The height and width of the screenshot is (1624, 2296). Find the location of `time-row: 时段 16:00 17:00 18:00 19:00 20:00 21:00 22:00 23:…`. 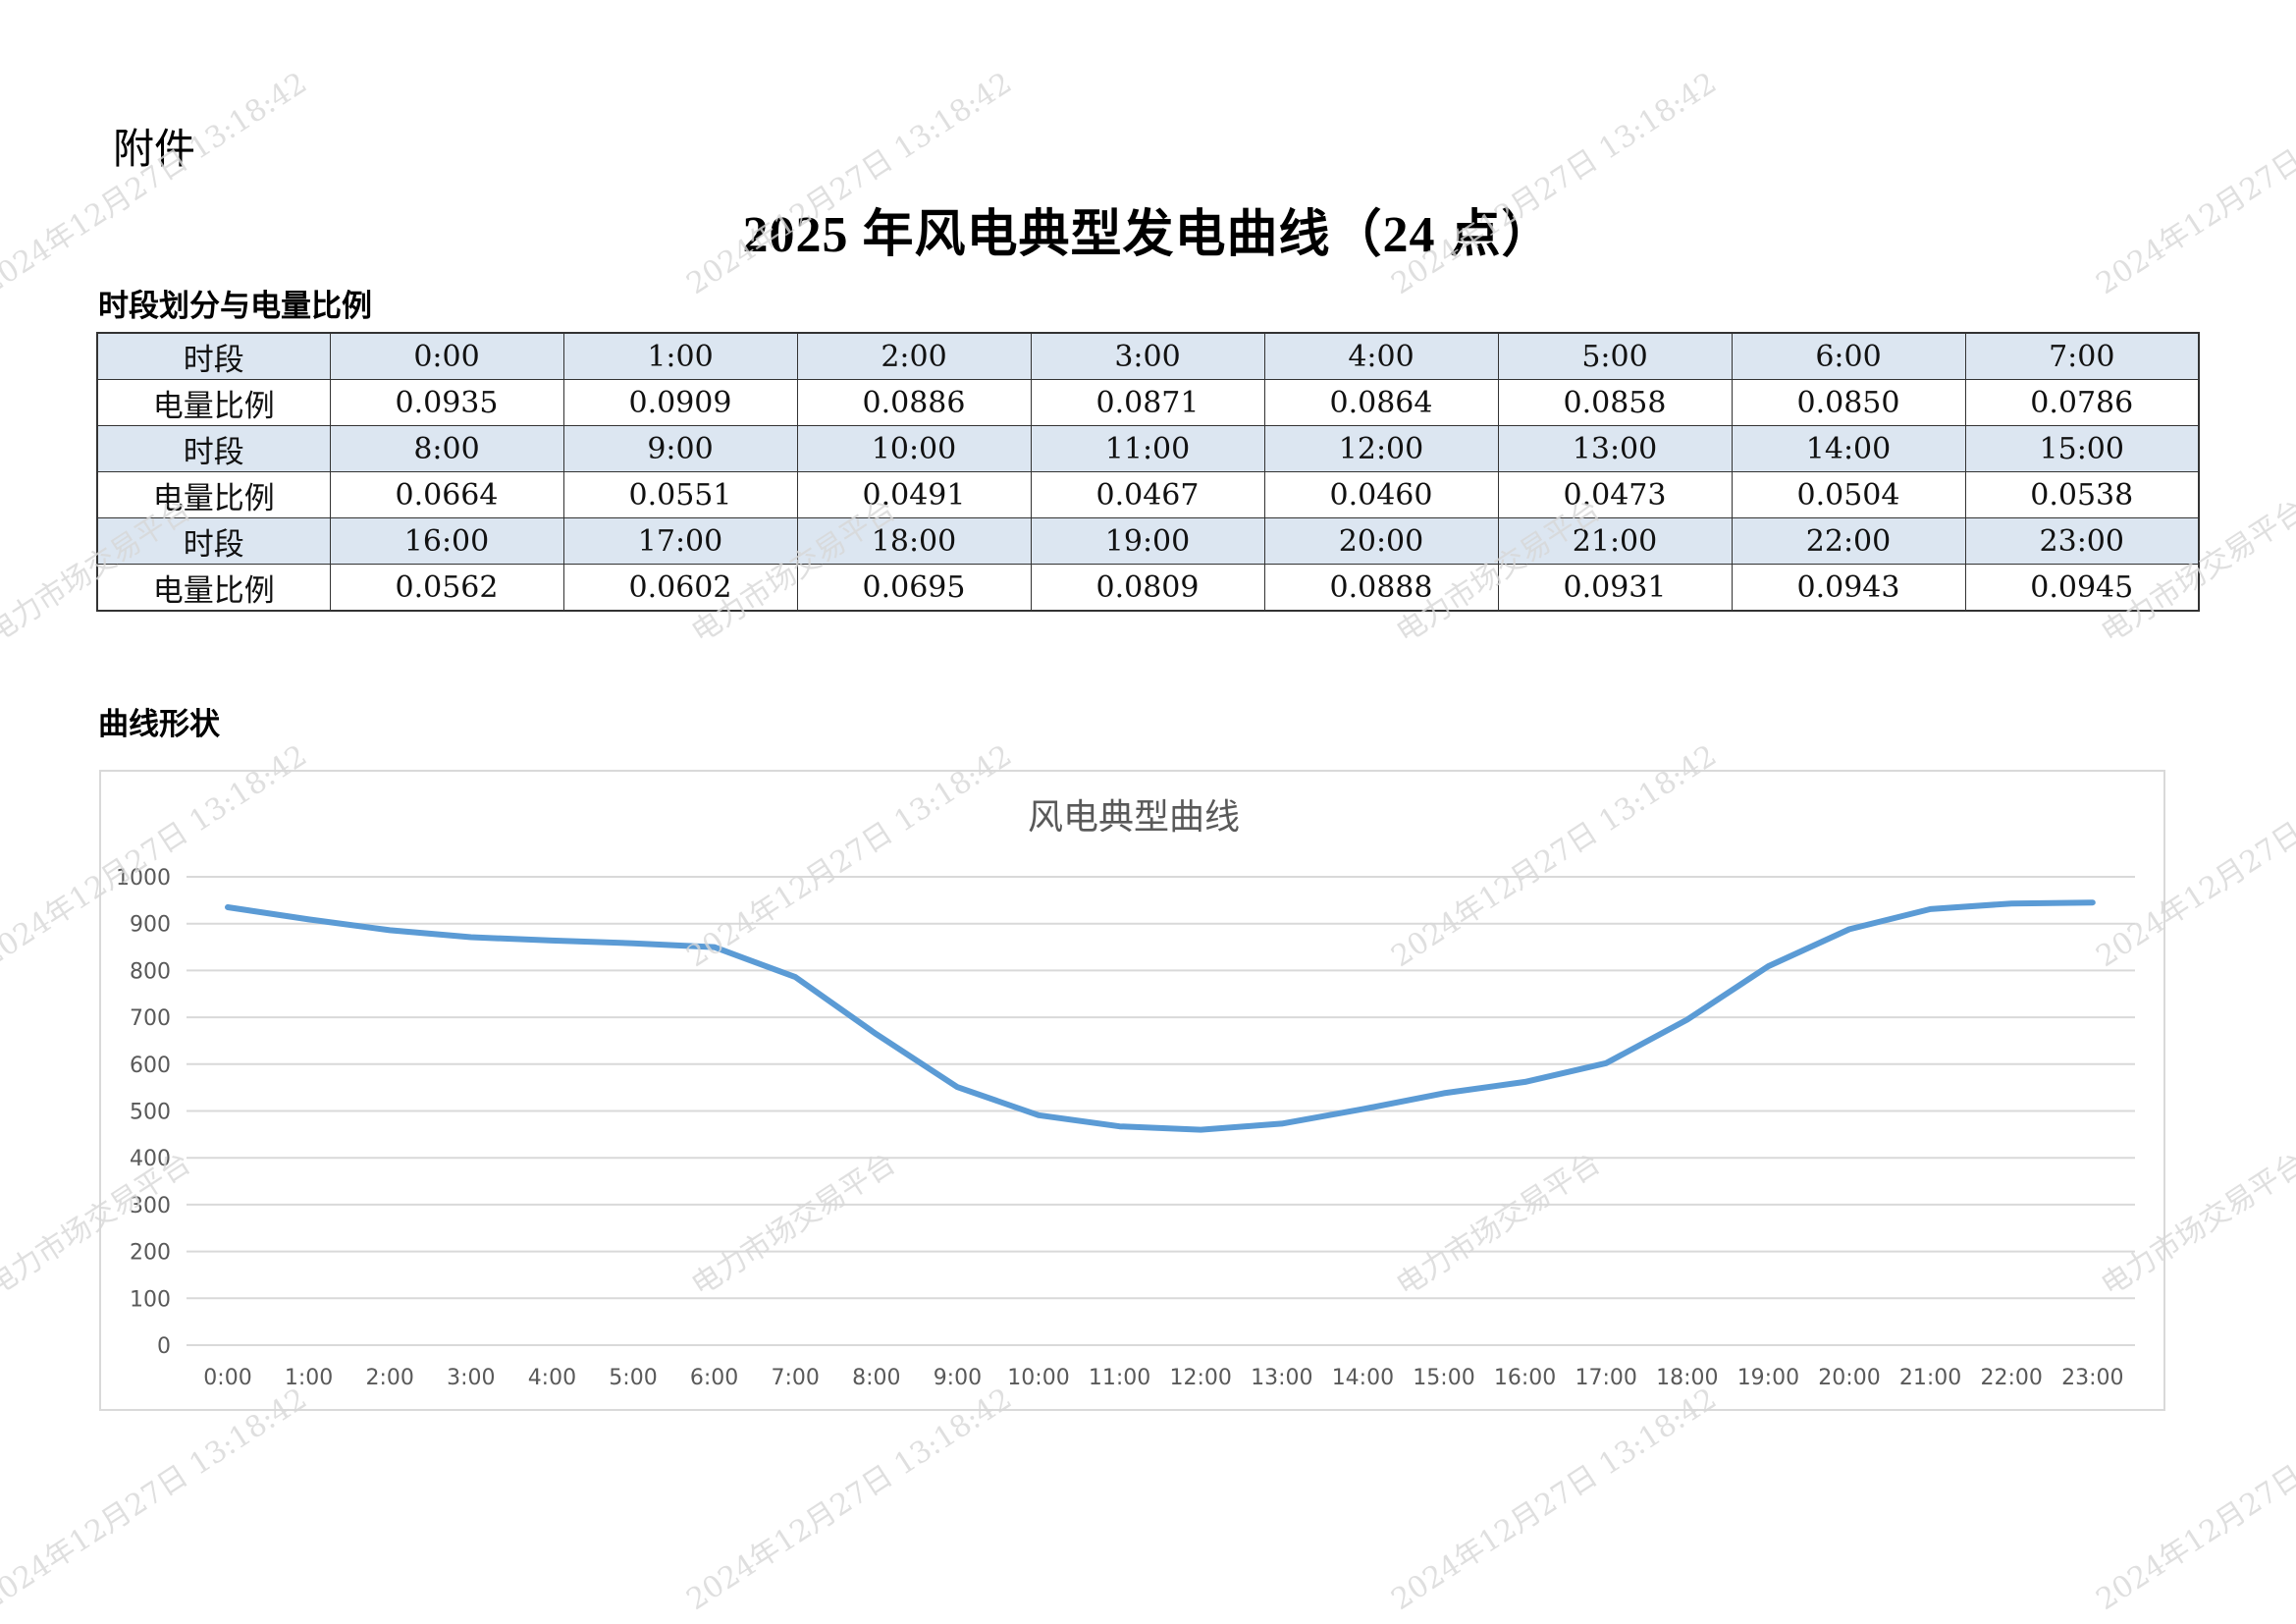

time-row: 时段 16:00 17:00 18:00 19:00 20:00 21:00 22:00 23:… is located at coordinates (1148, 541).